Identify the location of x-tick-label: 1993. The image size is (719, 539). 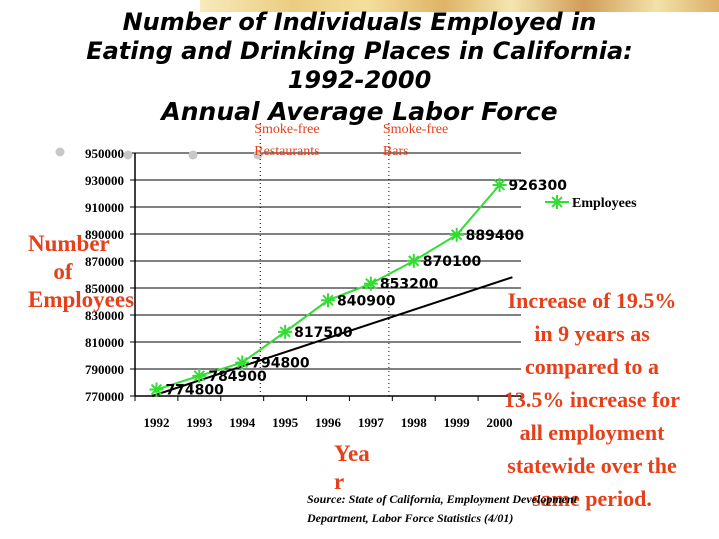
(199, 422).